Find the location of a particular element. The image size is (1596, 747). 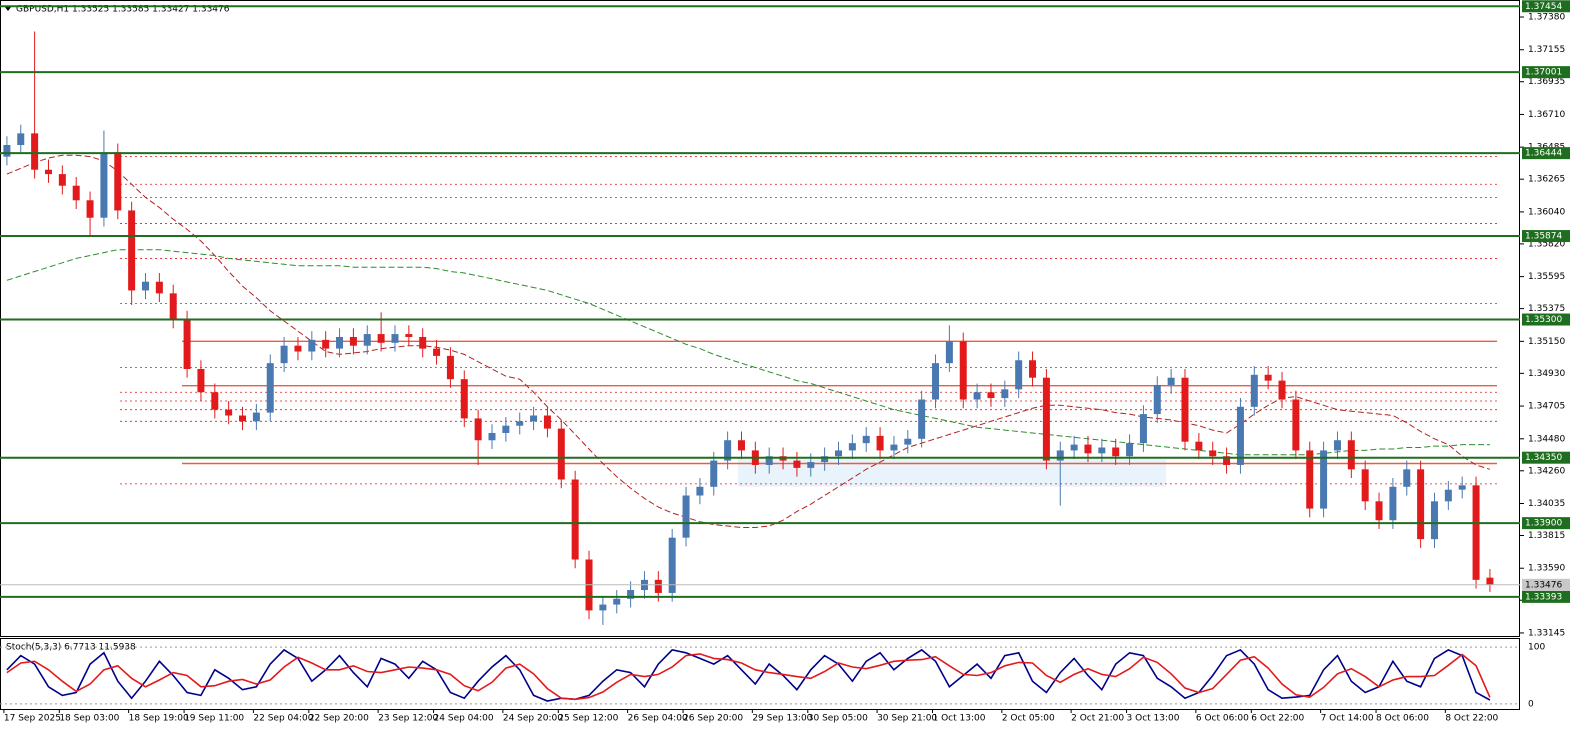

current-price-label: 1.33476 is located at coordinates (1543, 585).